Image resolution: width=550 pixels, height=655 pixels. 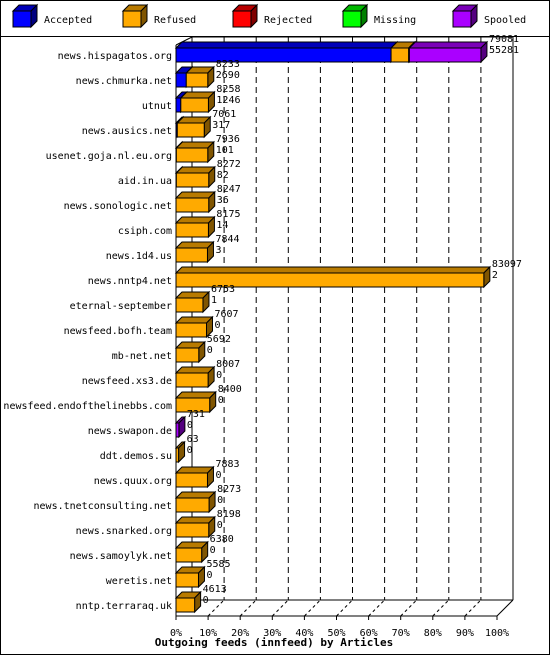 I want to click on category-label: news.swapon.de, so click(x=130, y=431).